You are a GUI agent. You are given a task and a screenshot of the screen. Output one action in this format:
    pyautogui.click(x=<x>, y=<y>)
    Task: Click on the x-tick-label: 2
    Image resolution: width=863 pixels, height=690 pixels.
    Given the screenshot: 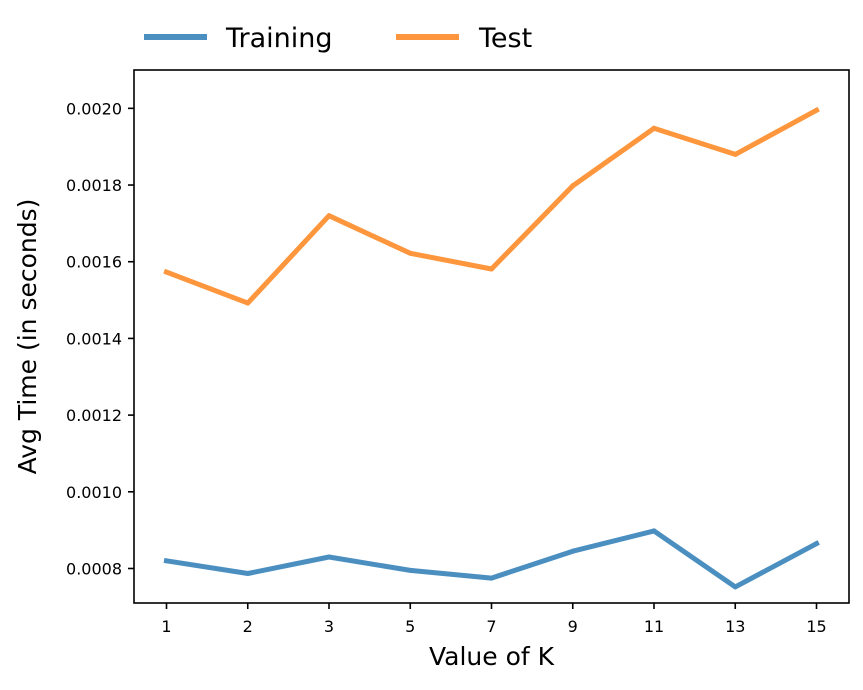 What is the action you would take?
    pyautogui.click(x=248, y=626)
    